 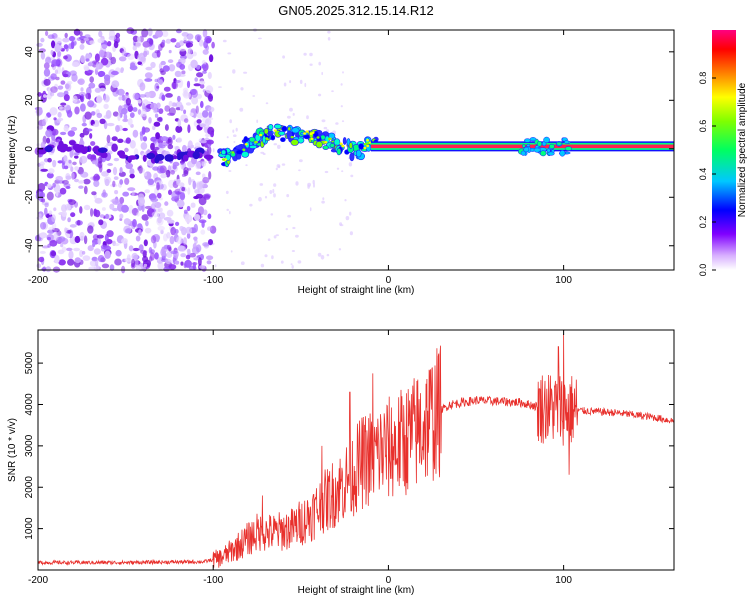 What do you see at coordinates (29, 487) in the screenshot?
I see `y-tick-label: 2000` at bounding box center [29, 487].